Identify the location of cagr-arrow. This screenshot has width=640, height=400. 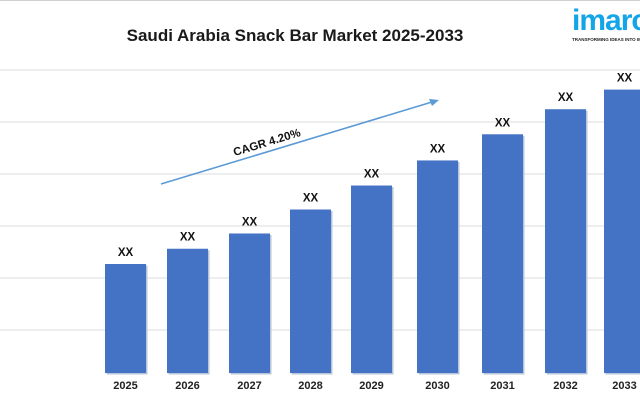
(296, 143).